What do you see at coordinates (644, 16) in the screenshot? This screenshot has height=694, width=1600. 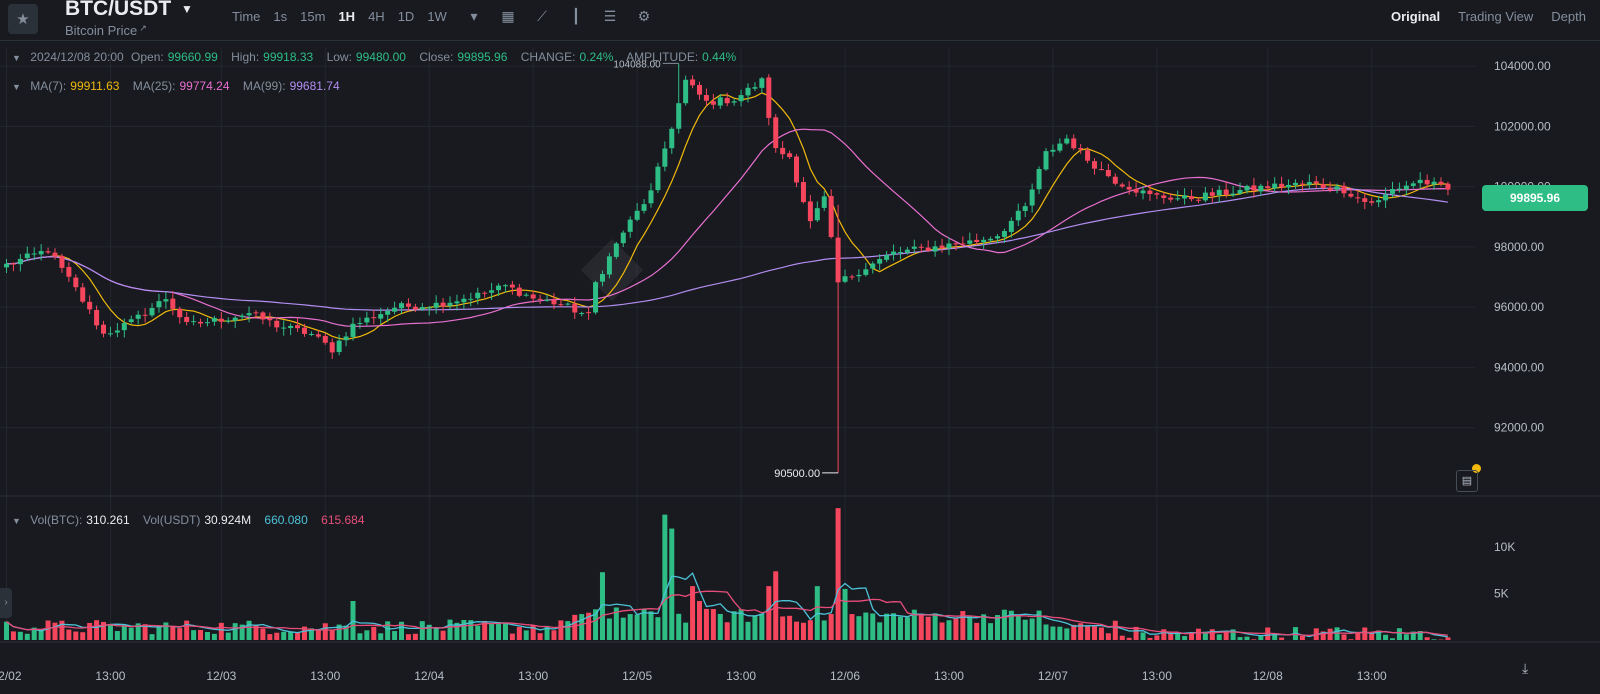 I see `settings-gear-icon: ⚙` at bounding box center [644, 16].